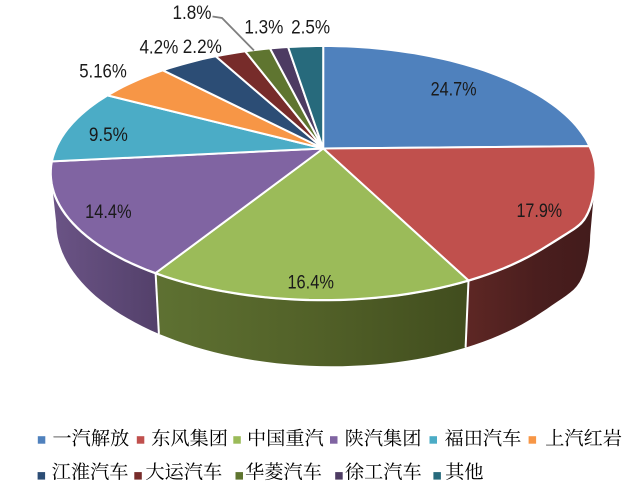  I want to click on svg-text: 2.2%, so click(202, 47).